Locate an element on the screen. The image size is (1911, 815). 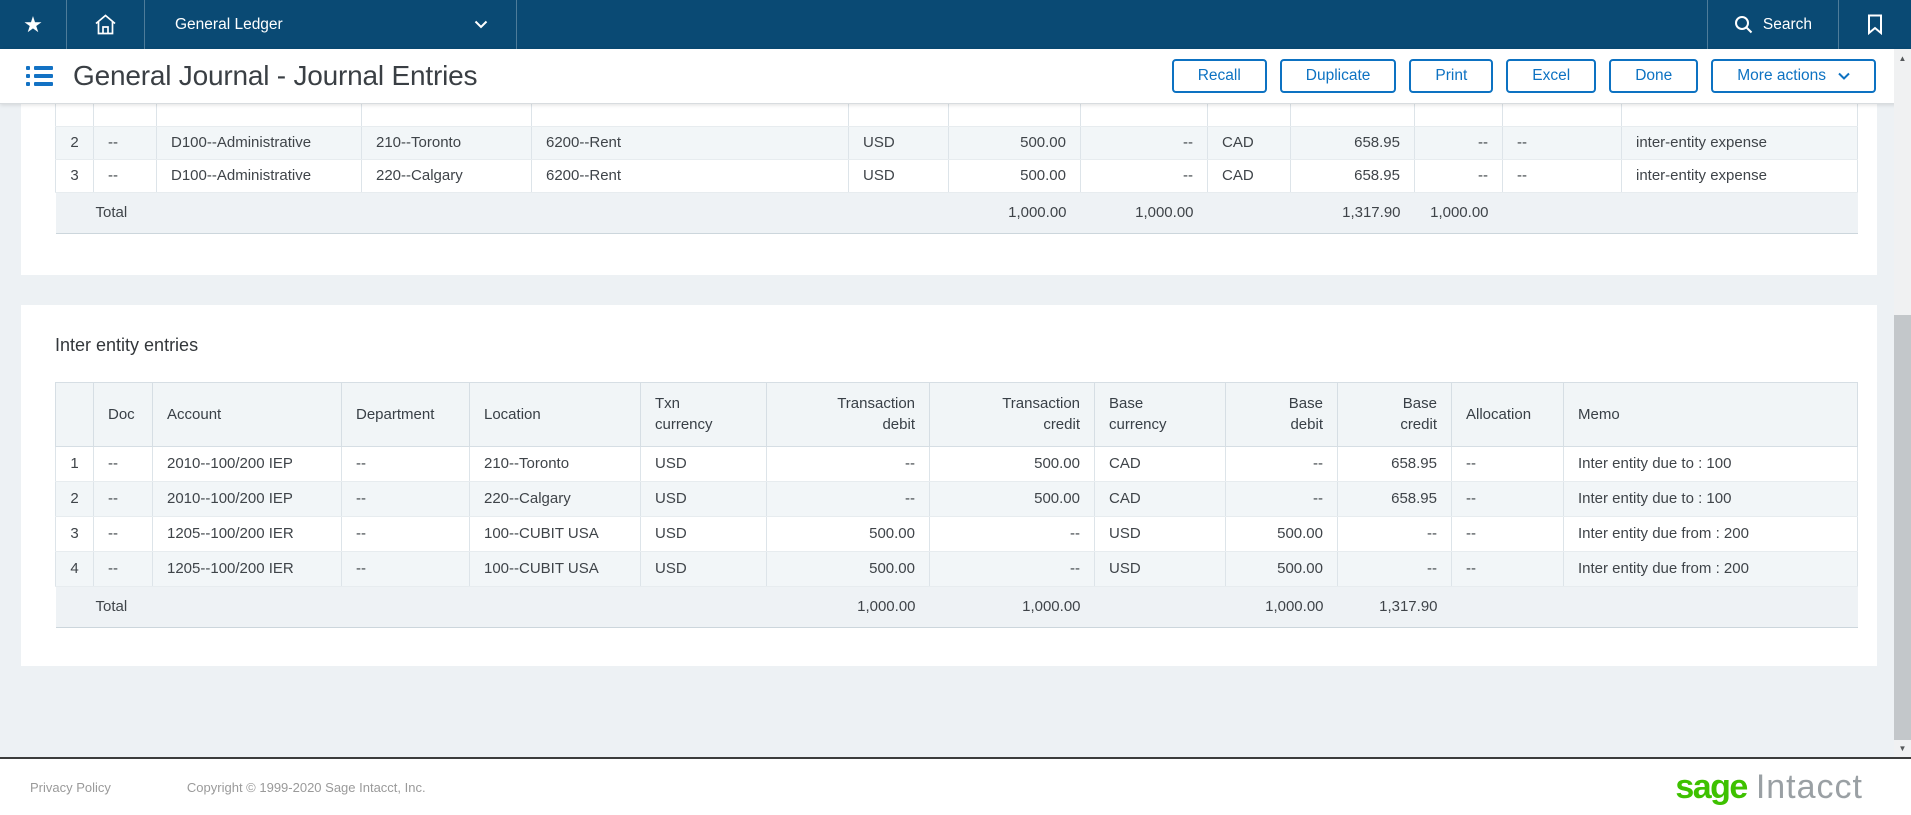
vertical-scrollbar: ▲ ▼ is located at coordinates (1902, 403).